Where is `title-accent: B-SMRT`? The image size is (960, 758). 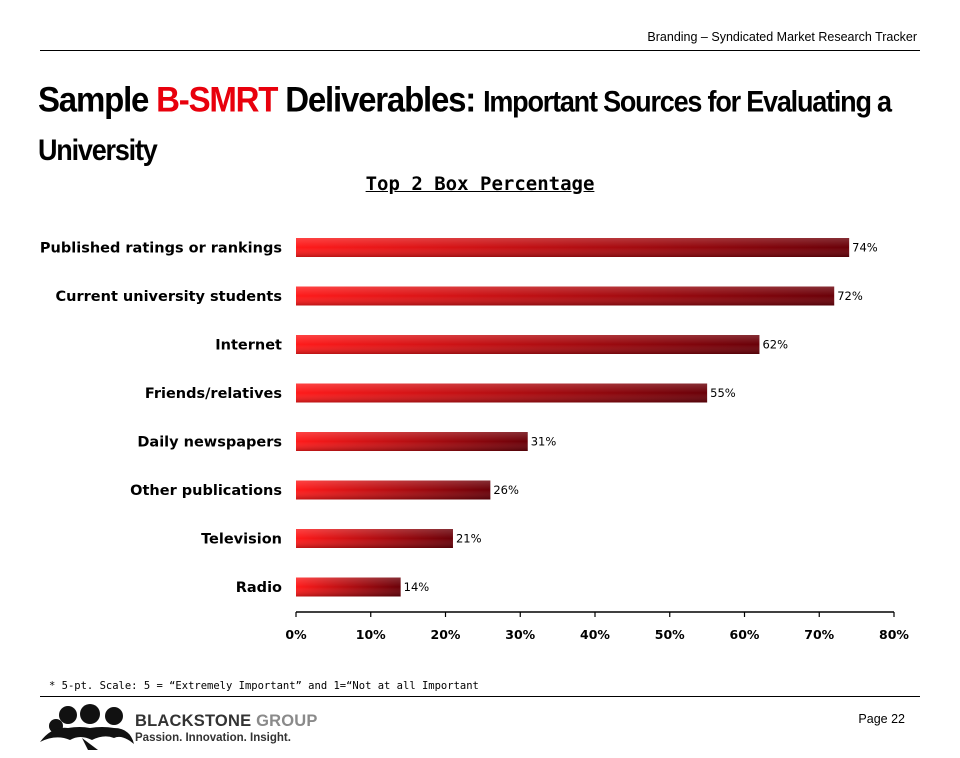
title-accent: B-SMRT is located at coordinates (217, 99).